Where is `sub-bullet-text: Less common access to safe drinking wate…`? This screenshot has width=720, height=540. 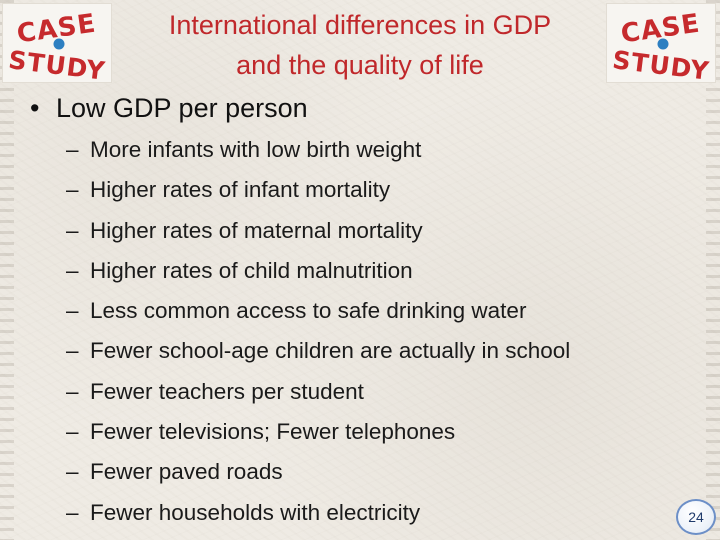 sub-bullet-text: Less common access to safe drinking wate… is located at coordinates (308, 311).